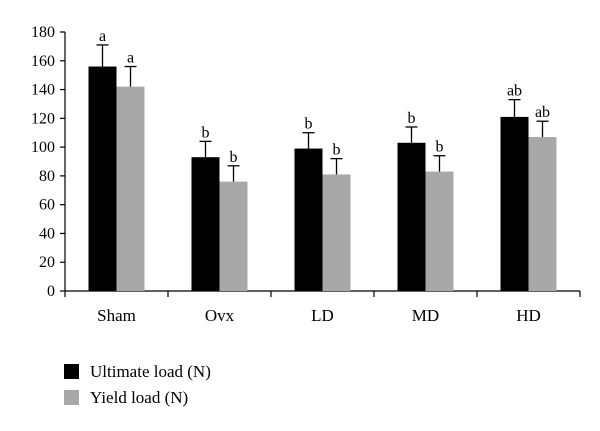  What do you see at coordinates (425, 315) in the screenshot?
I see `category-label: MD` at bounding box center [425, 315].